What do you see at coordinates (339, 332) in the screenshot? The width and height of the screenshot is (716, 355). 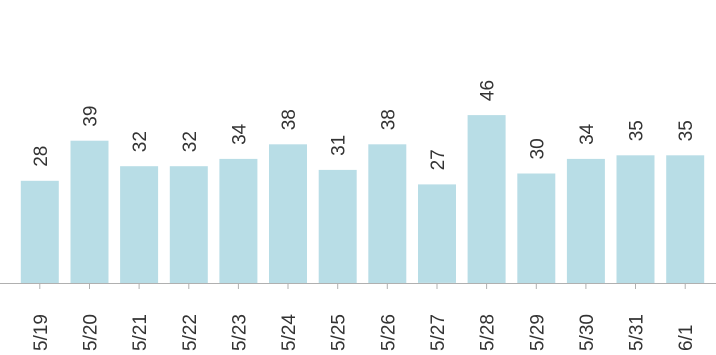 I see `x-tick-label-5/25: 5/25` at bounding box center [339, 332].